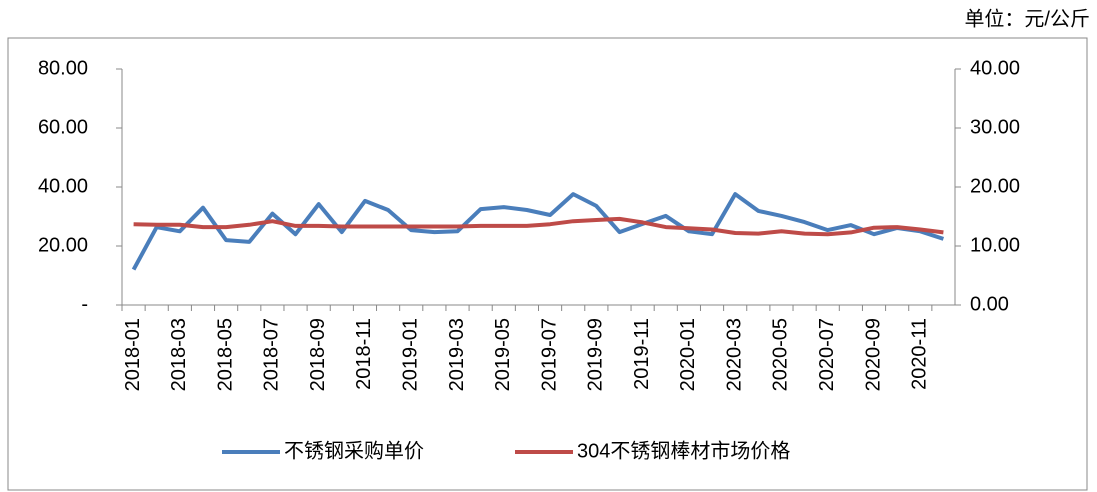  Describe the element at coordinates (272, 354) in the screenshot. I see `x-tick-label: 2018-07` at that location.